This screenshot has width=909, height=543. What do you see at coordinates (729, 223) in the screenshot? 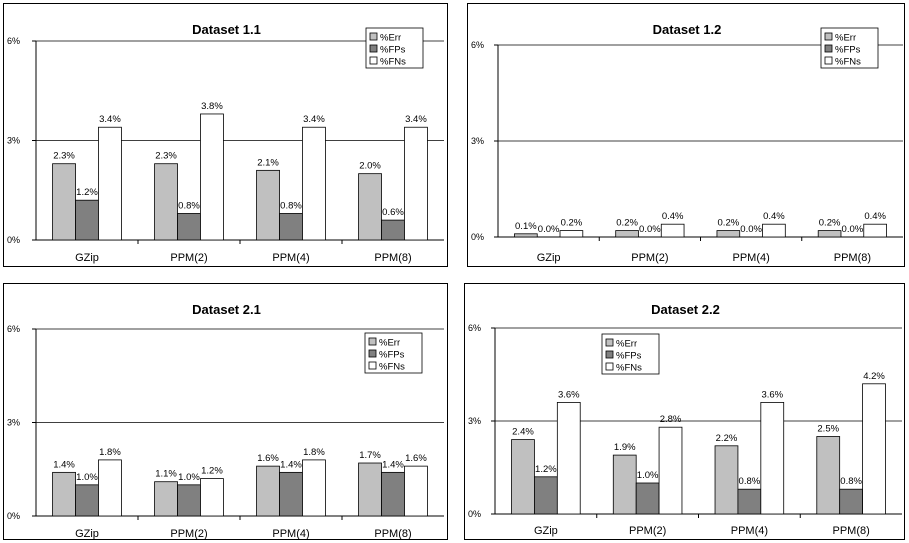
I see `data-label-err-ppm-4: 0.2%` at bounding box center [729, 223].